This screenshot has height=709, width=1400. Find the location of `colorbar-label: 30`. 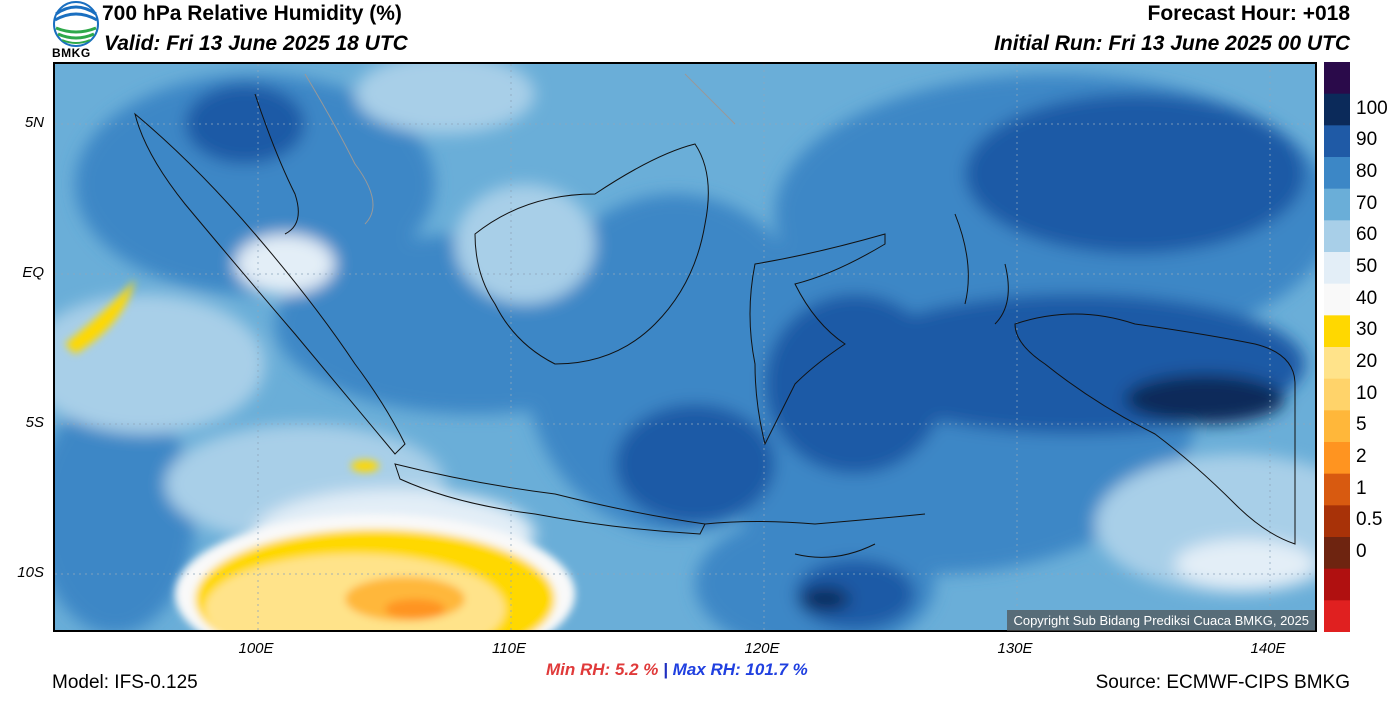

colorbar-label: 30 is located at coordinates (1367, 330).